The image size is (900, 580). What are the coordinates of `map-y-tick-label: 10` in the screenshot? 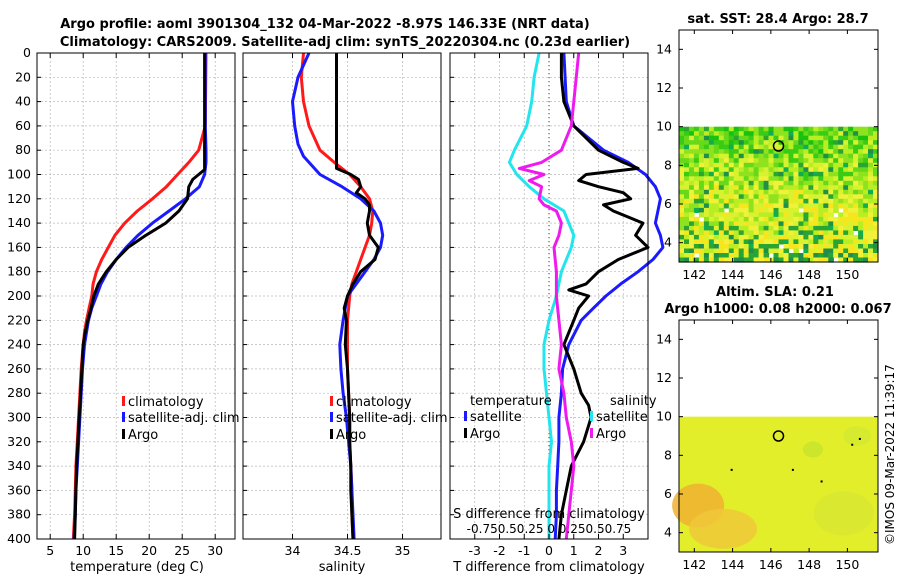 It's located at (664, 126).